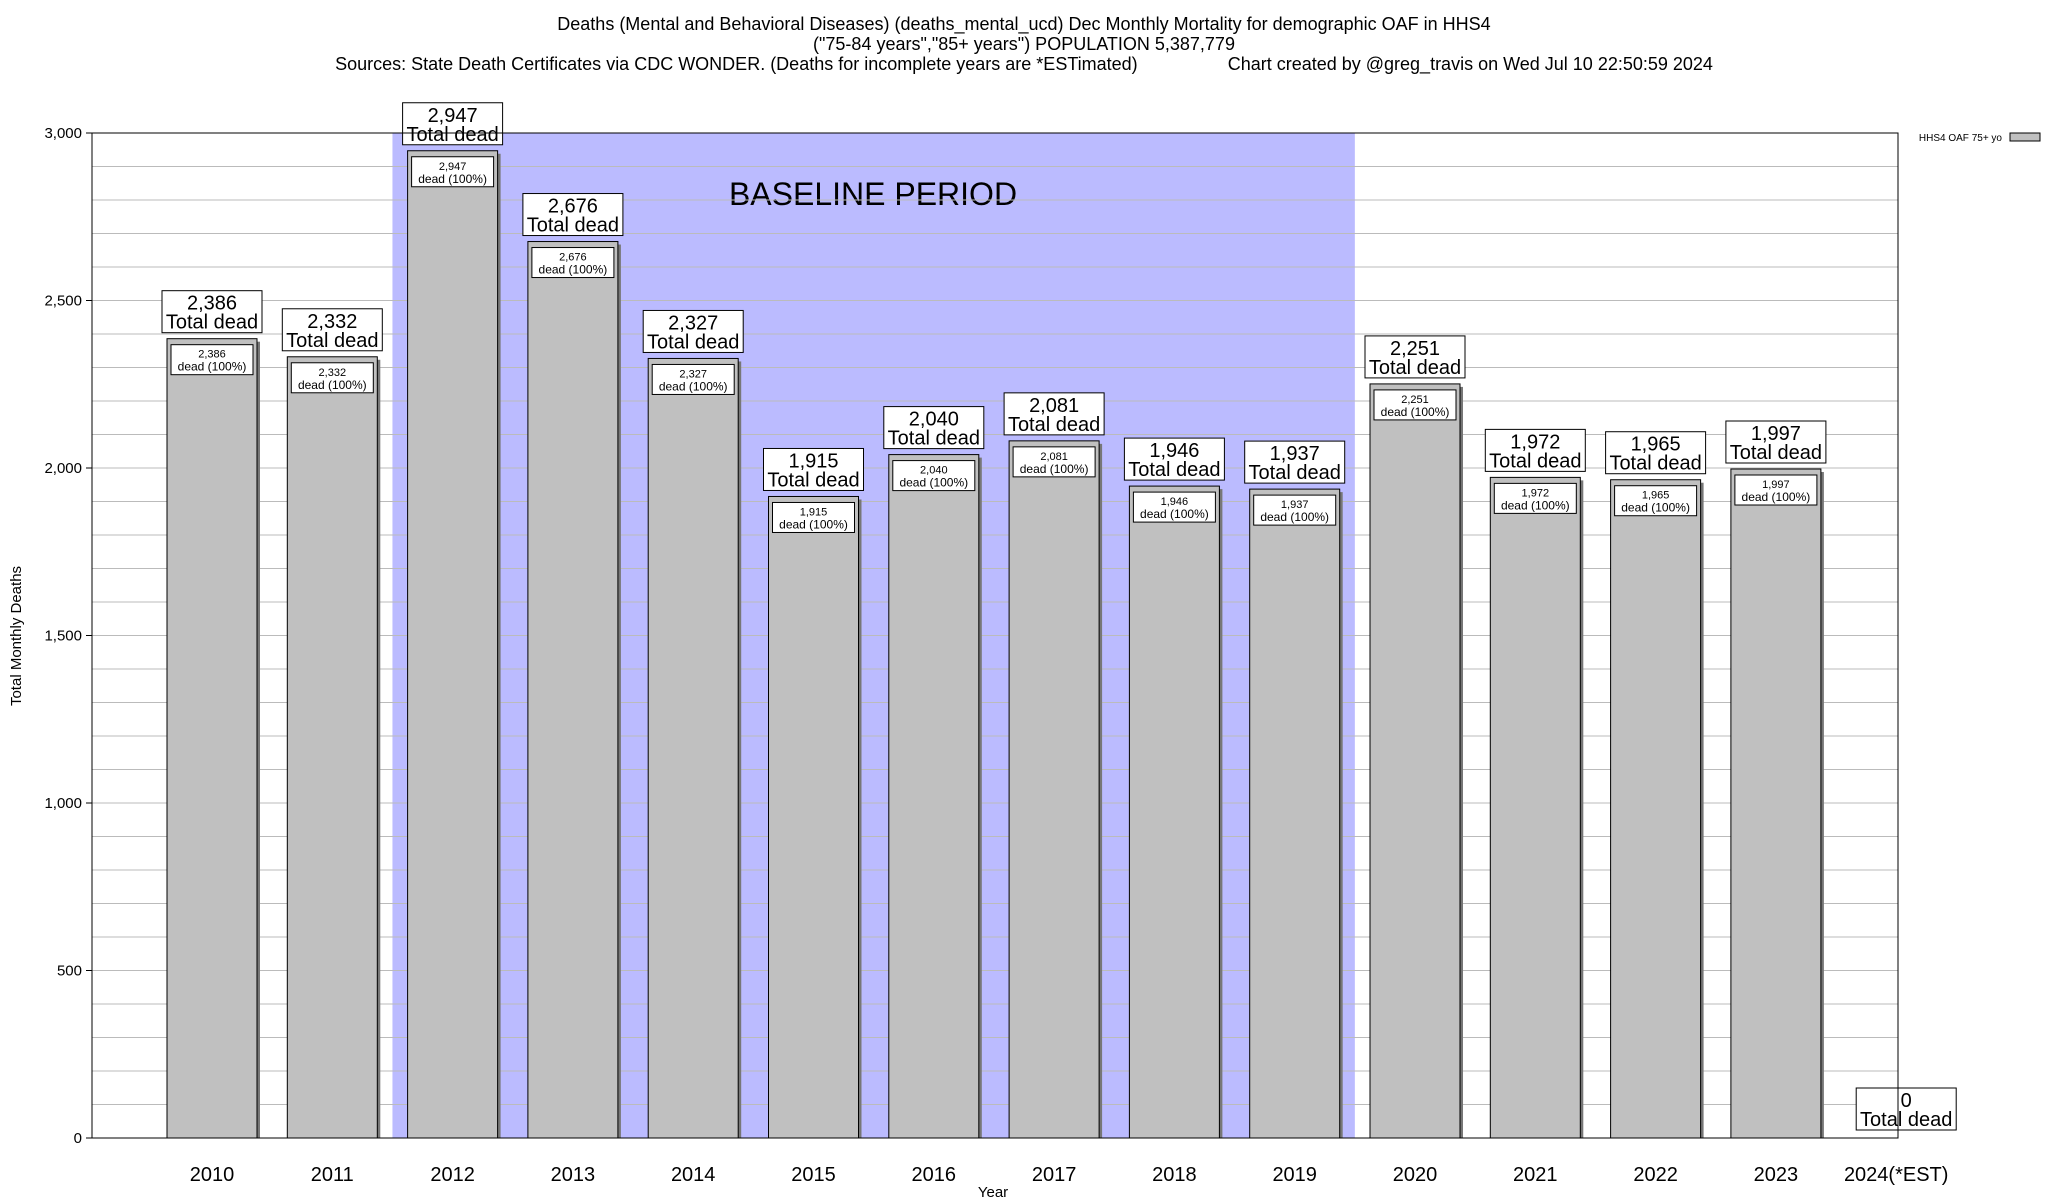  Describe the element at coordinates (993, 1192) in the screenshot. I see `x-axis-label: Year` at that location.